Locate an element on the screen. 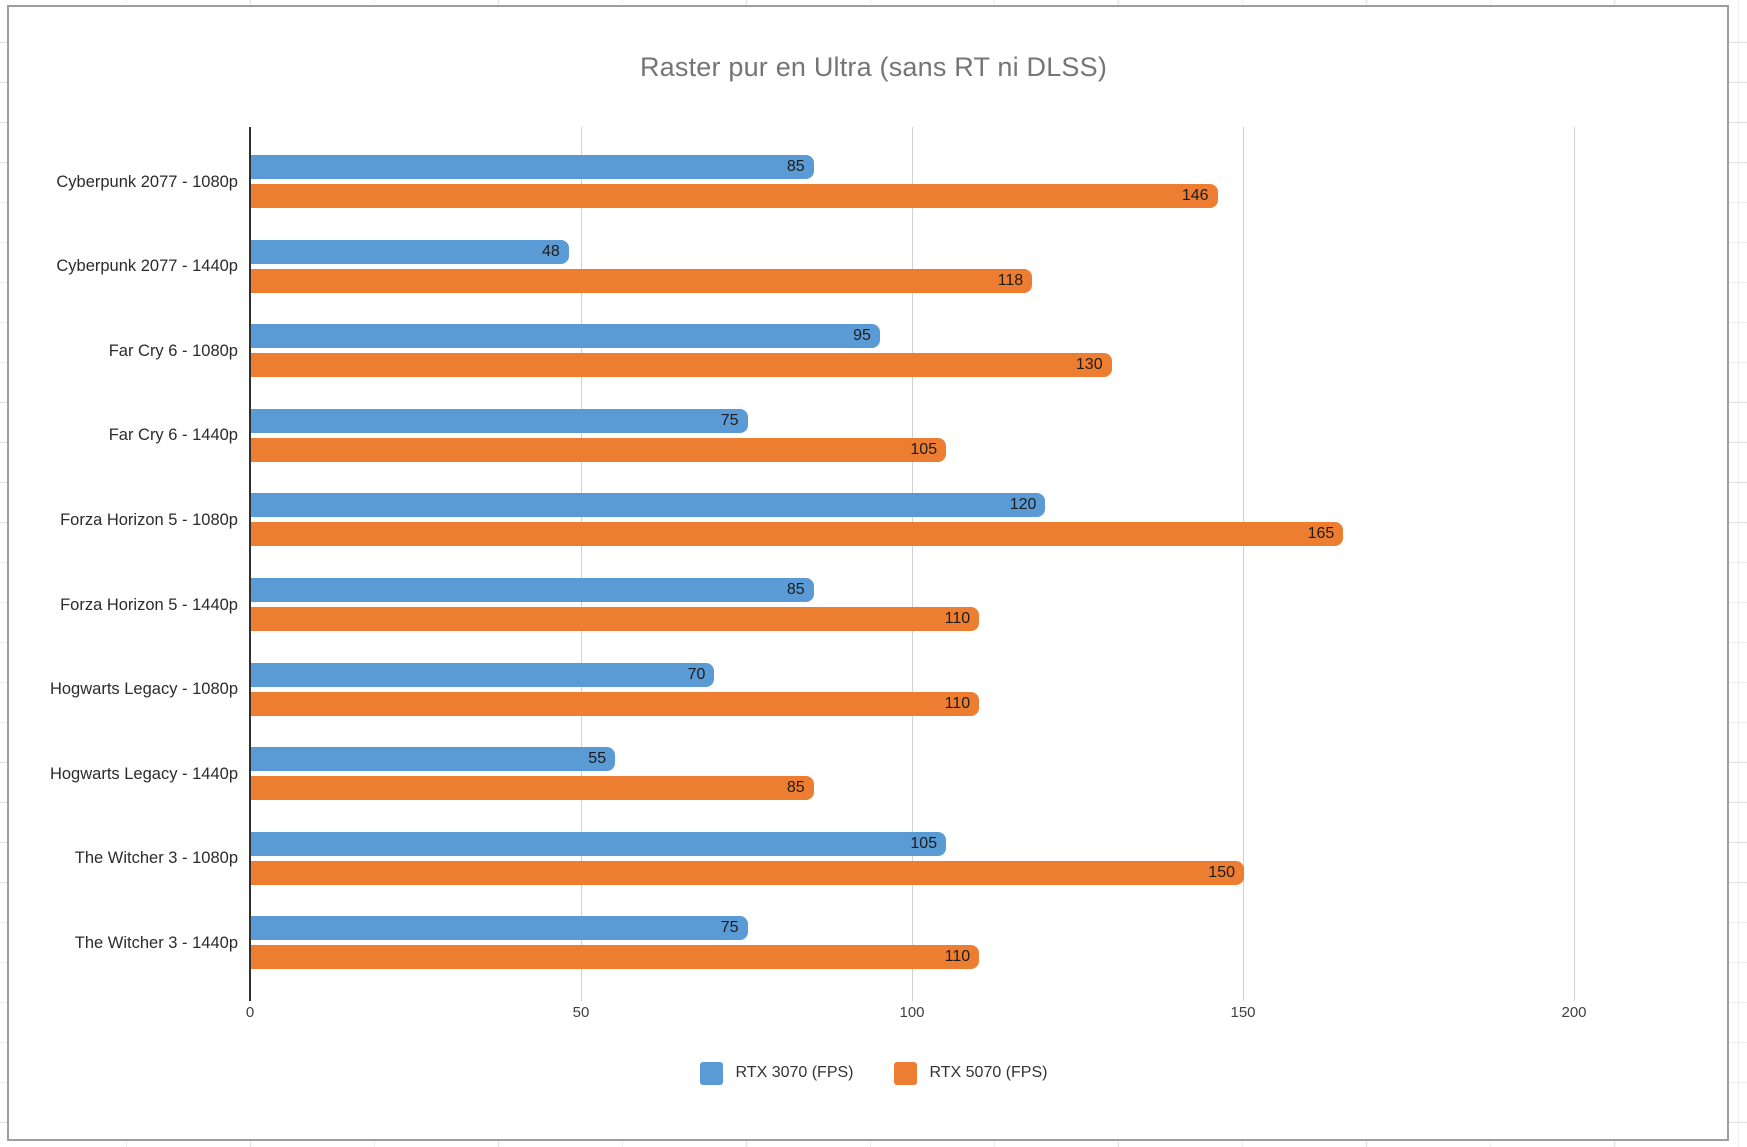 The width and height of the screenshot is (1747, 1147). legend-label: RTX 5070 (FPS) is located at coordinates (988, 1072).